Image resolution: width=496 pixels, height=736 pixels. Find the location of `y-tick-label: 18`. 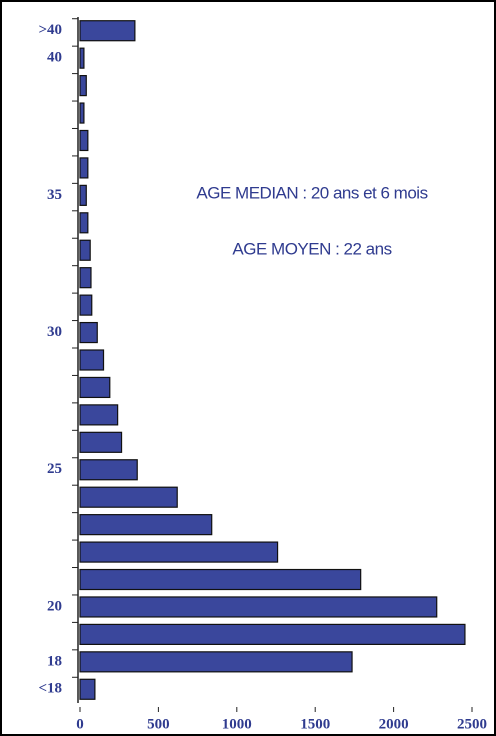

y-tick-label: 18 is located at coordinates (54, 661).